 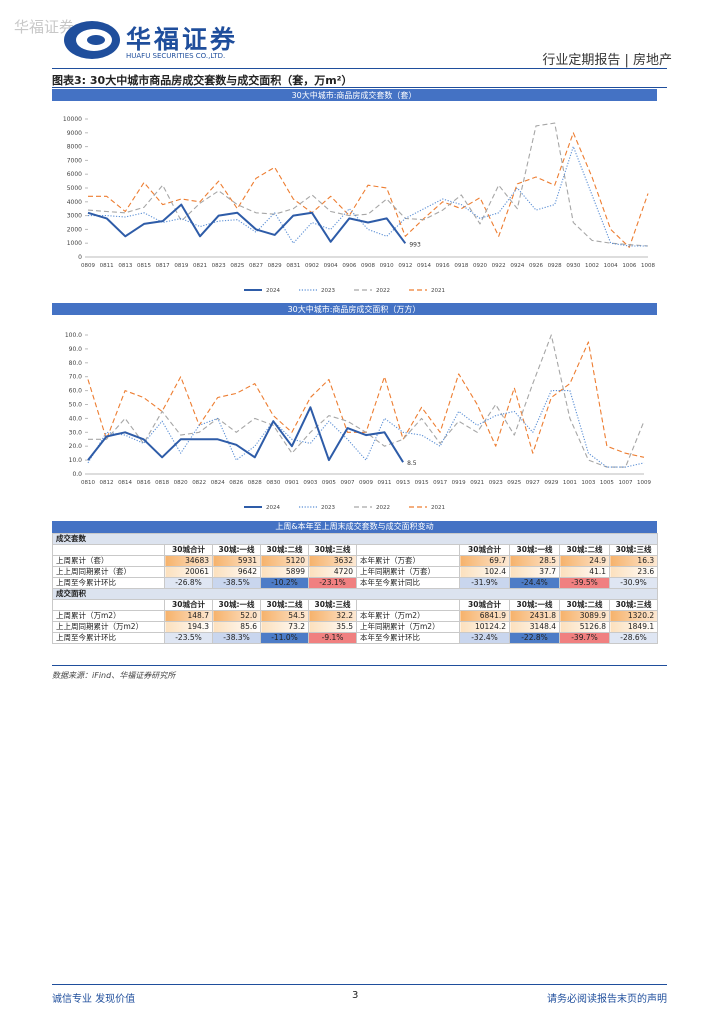 What do you see at coordinates (80, 257) in the screenshot?
I see `y-tick-label: 0` at bounding box center [80, 257].